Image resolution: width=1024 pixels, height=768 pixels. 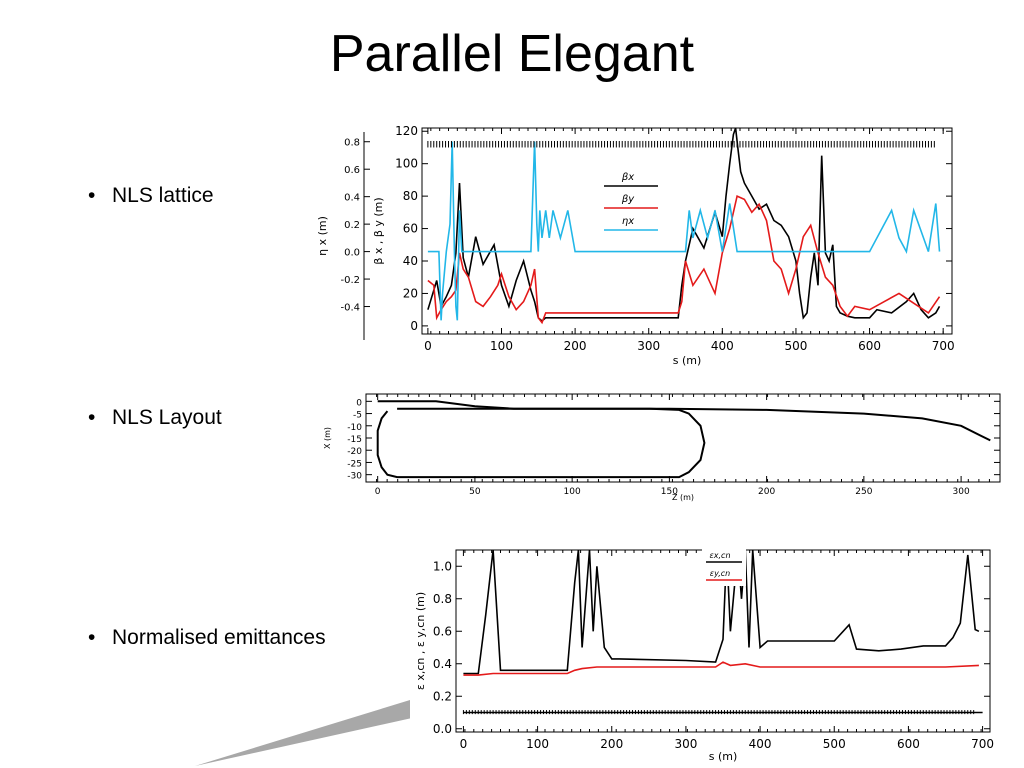 I want to click on series-line-ηx, so click(x=684, y=231).